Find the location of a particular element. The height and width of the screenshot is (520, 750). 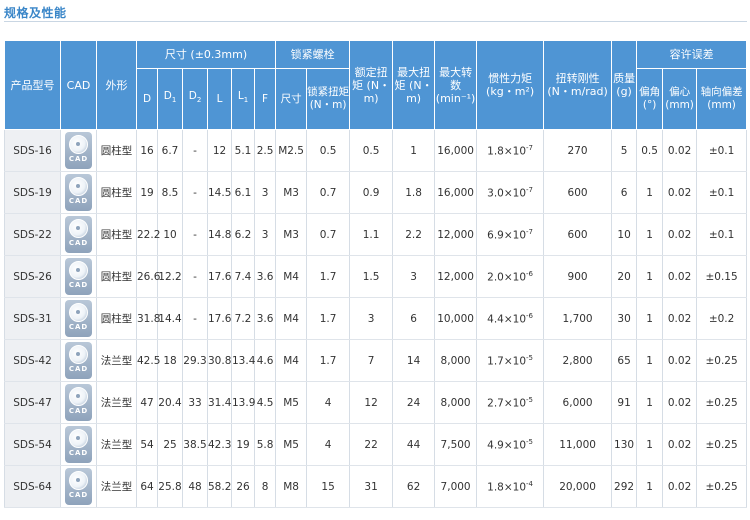

inertia-cell: 6.9×10-7 is located at coordinates (510, 234).